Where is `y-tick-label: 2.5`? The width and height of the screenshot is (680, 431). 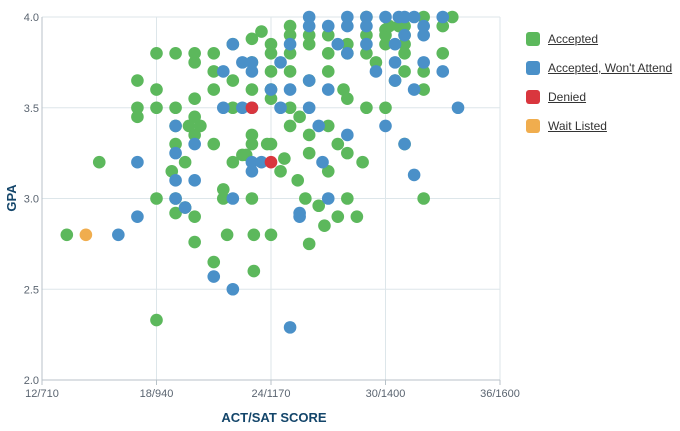 y-tick-label: 2.5 is located at coordinates (31, 290).